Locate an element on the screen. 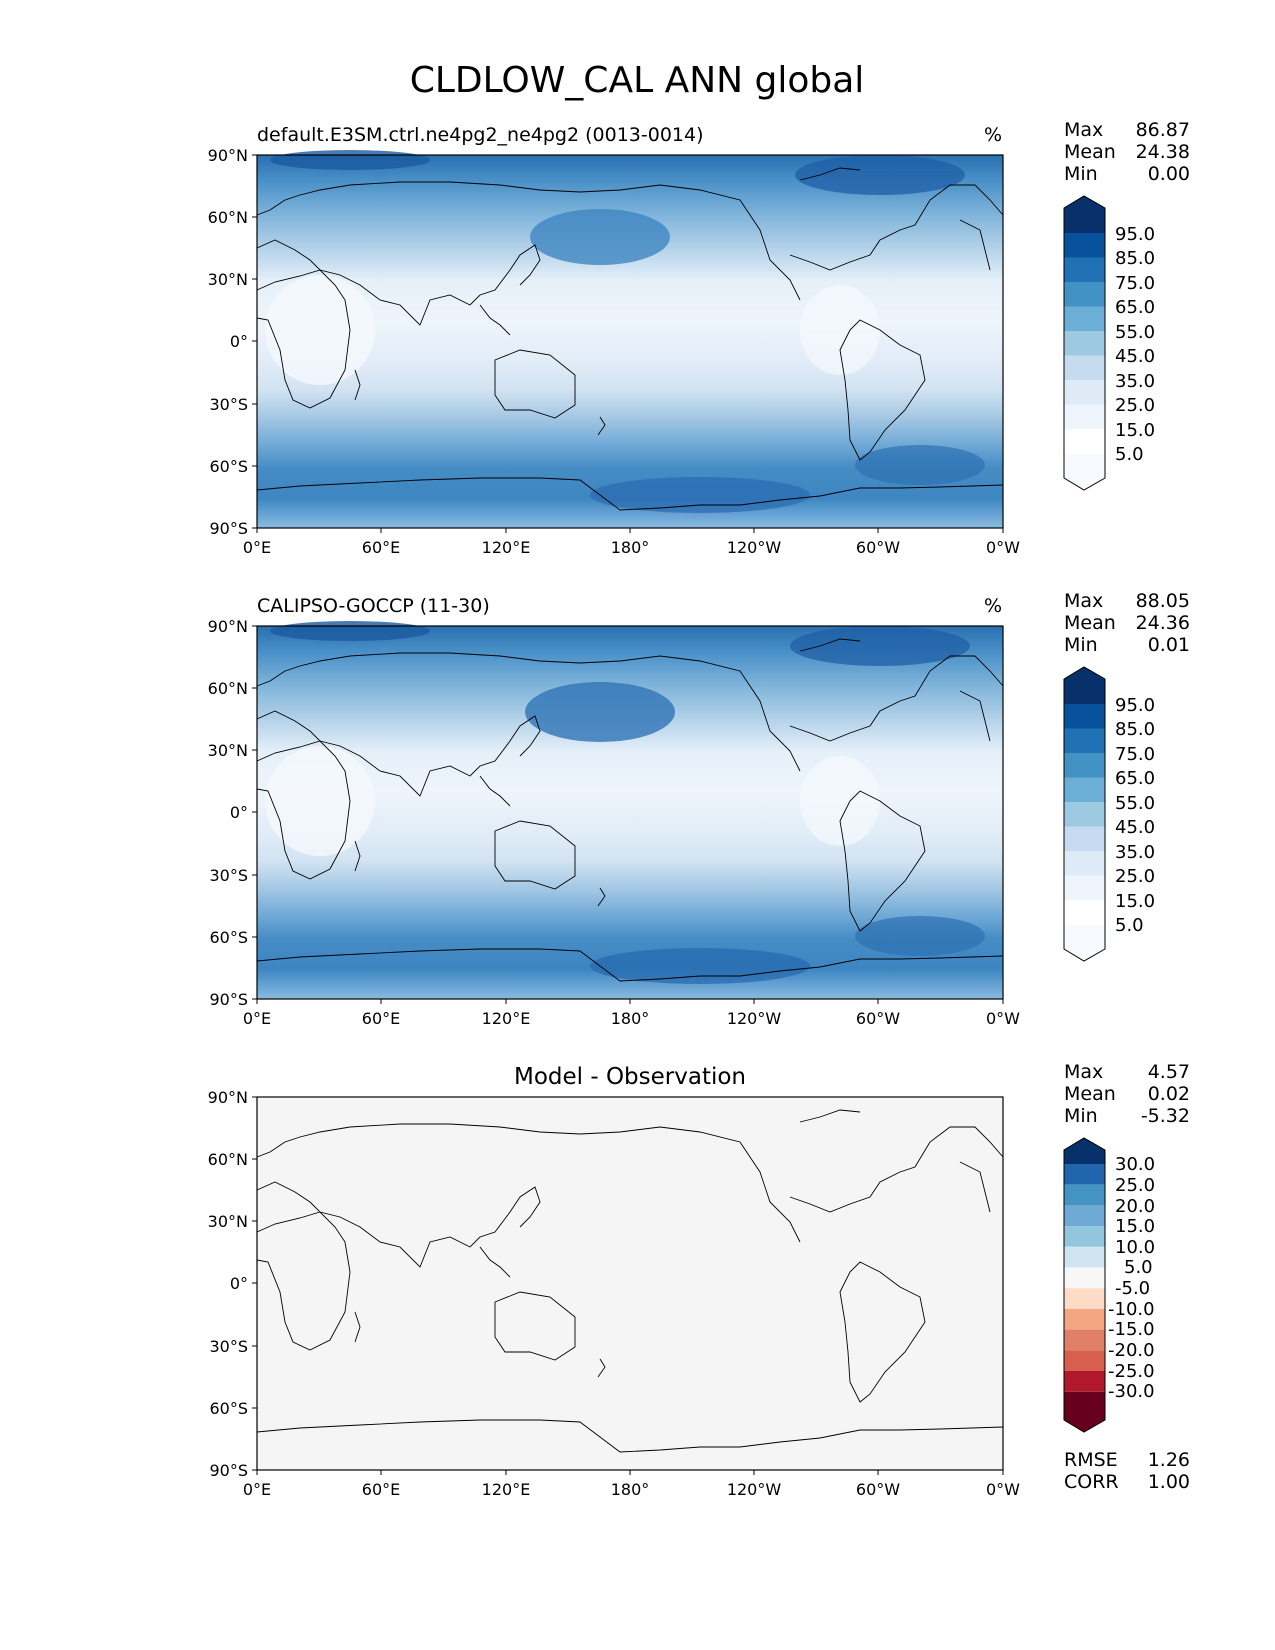 The height and width of the screenshot is (1650, 1275). colorbar-label: 75.0 is located at coordinates (1135, 283).